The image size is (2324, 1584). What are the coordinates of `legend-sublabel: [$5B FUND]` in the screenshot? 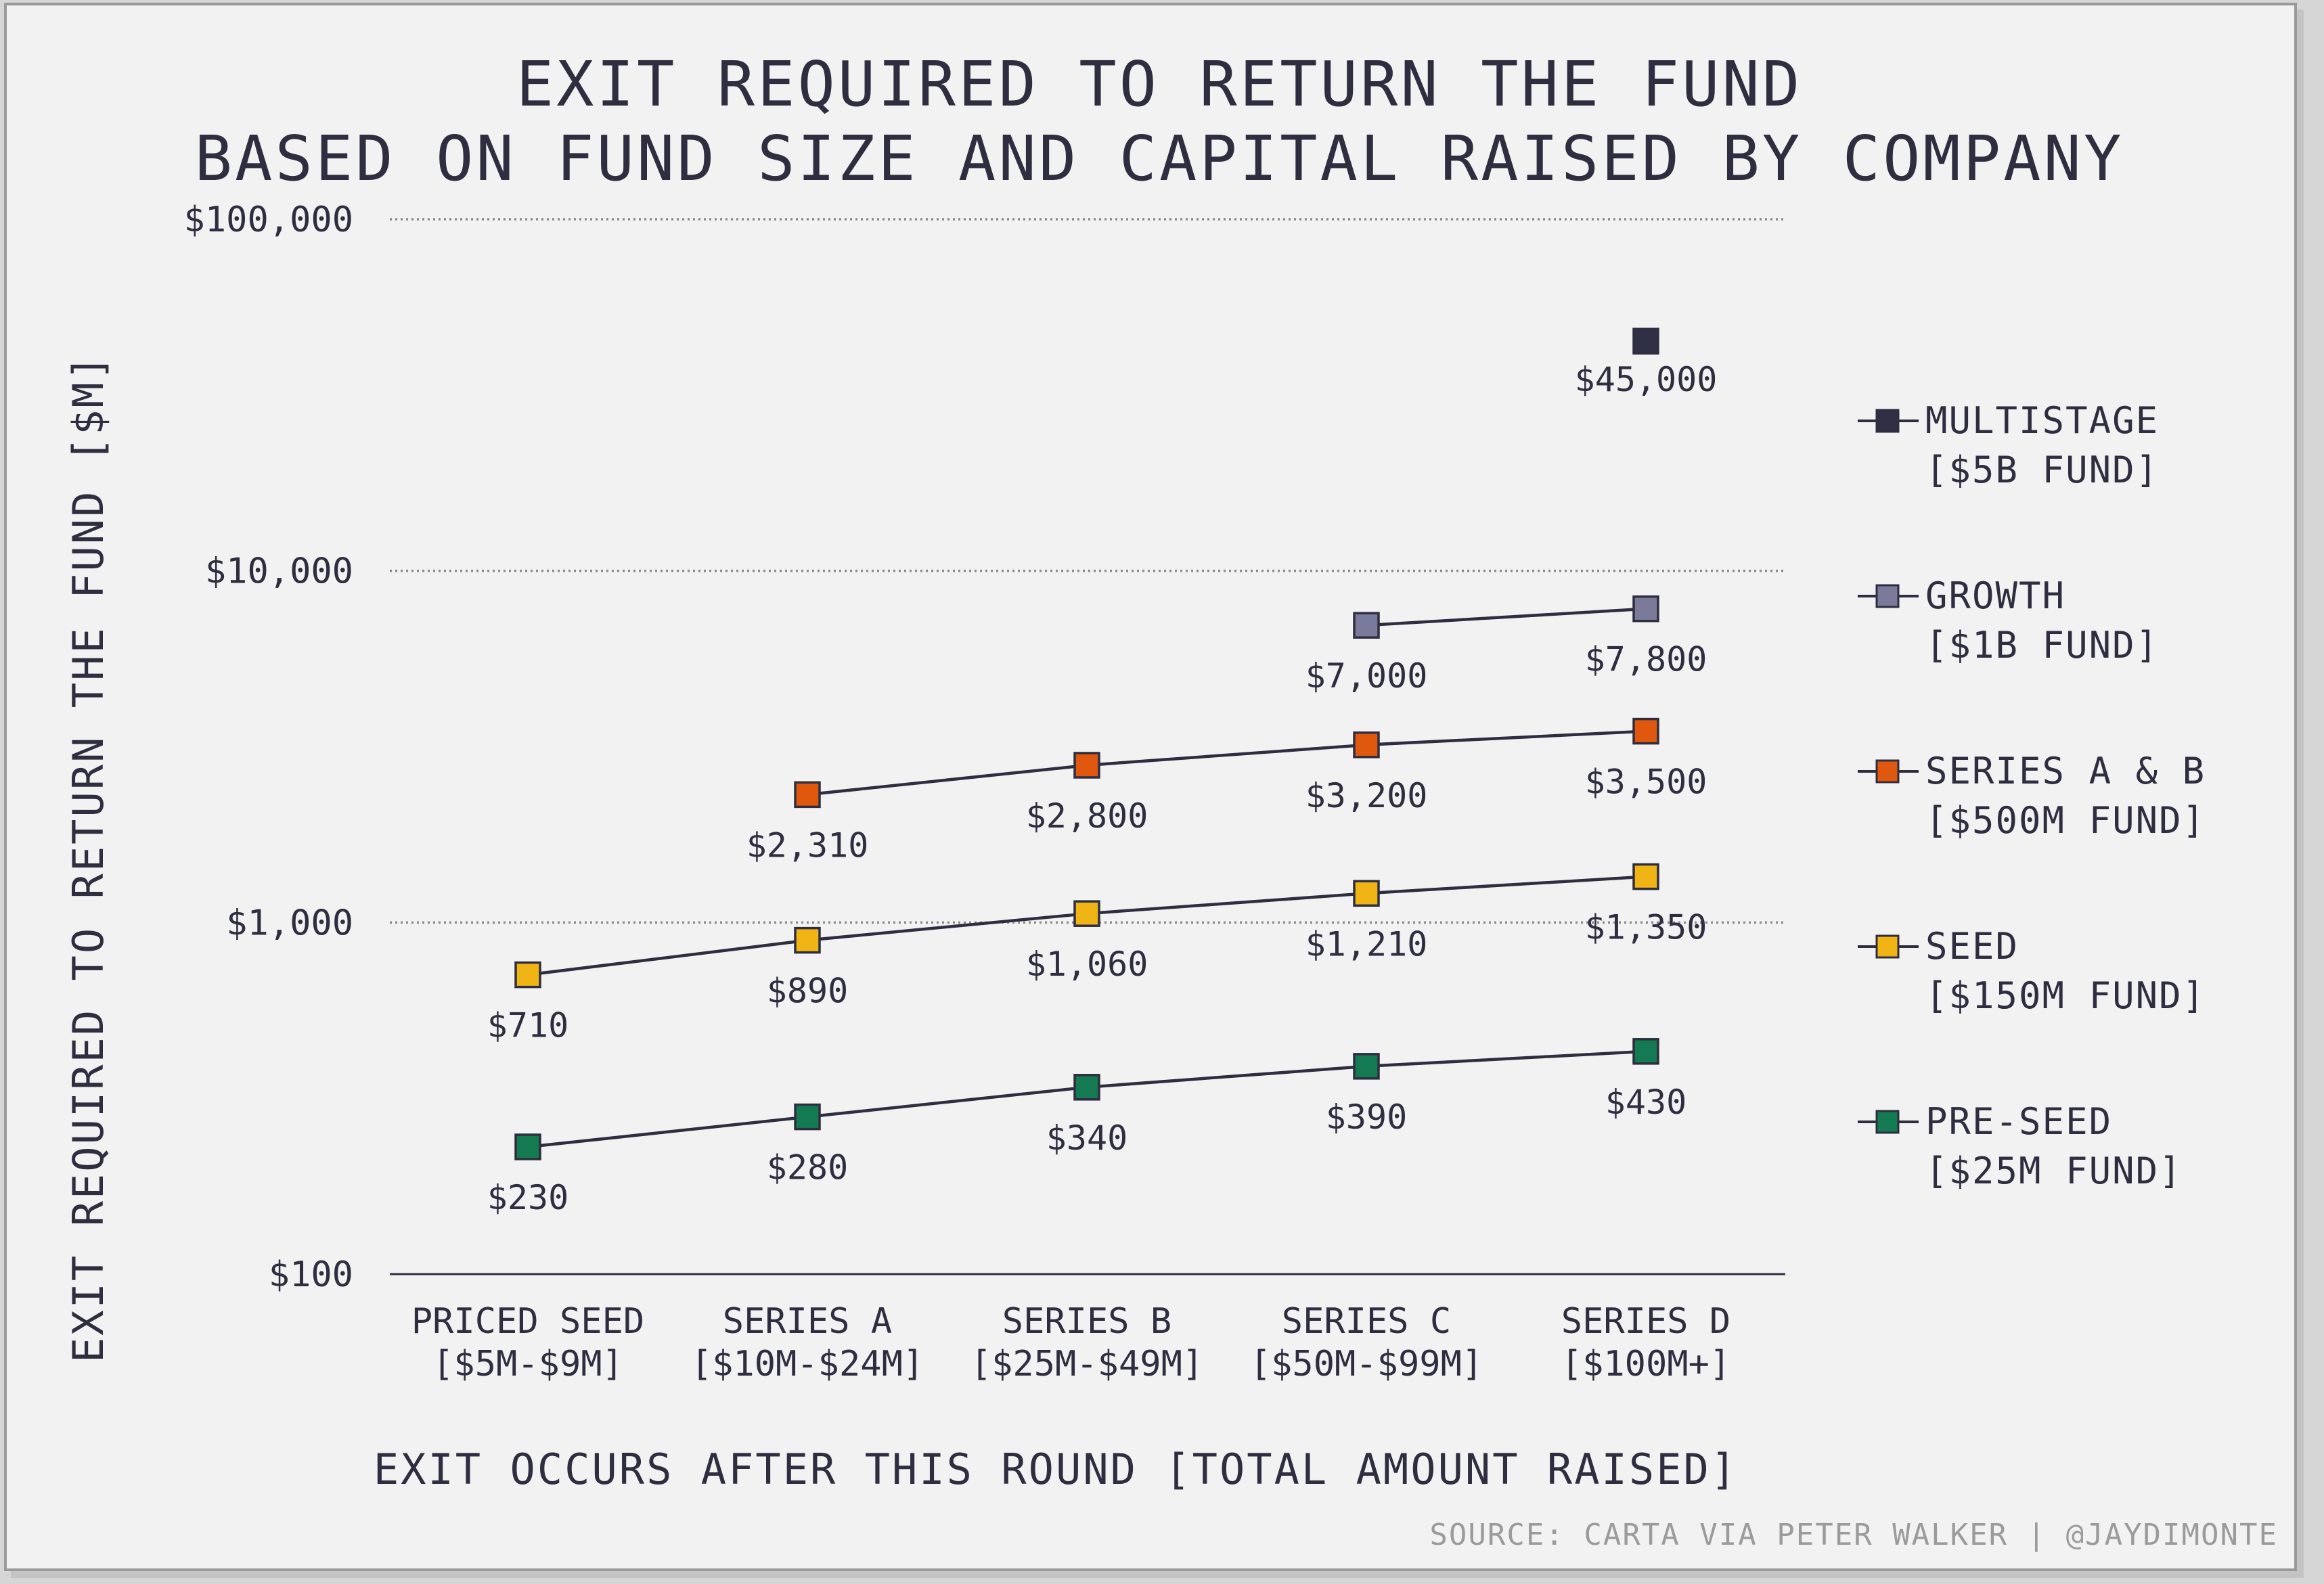 It's located at (2042, 470).